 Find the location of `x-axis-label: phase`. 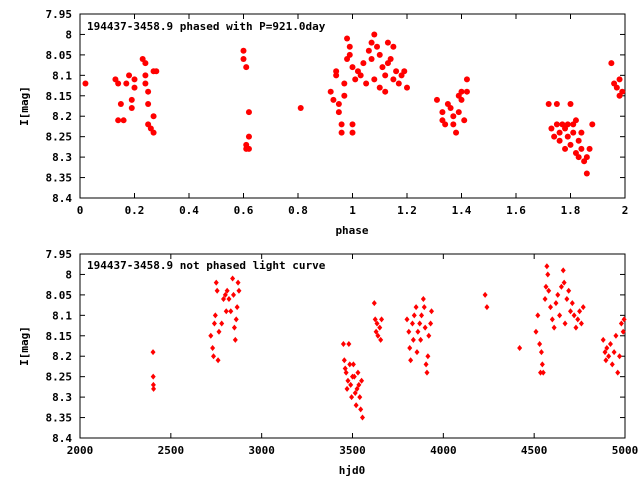

x-axis-label: phase is located at coordinates (351, 230).